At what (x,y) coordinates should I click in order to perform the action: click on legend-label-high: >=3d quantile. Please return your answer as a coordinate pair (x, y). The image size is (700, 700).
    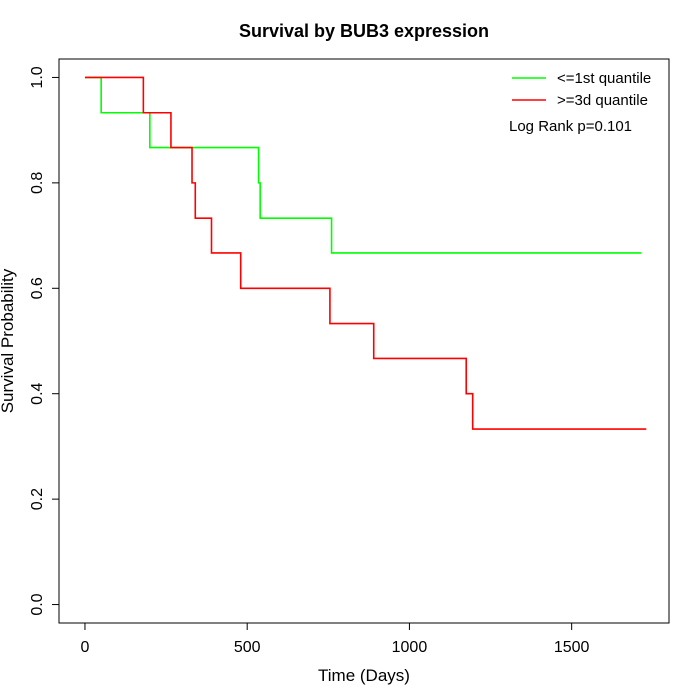
    Looking at the image, I should click on (602, 100).